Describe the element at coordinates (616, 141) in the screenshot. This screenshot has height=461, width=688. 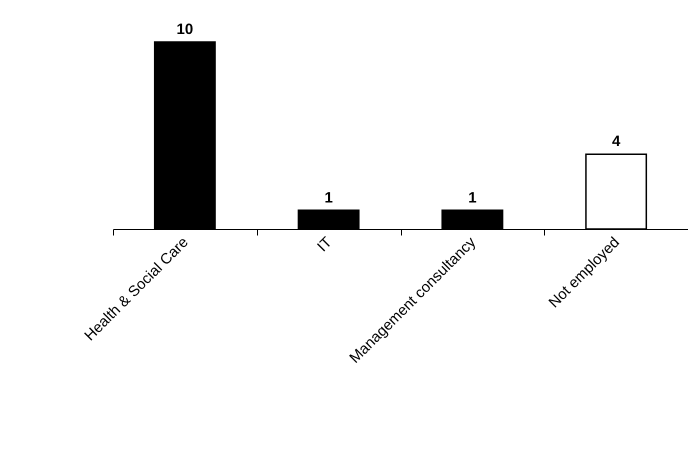
I see `data-label: 4` at that location.